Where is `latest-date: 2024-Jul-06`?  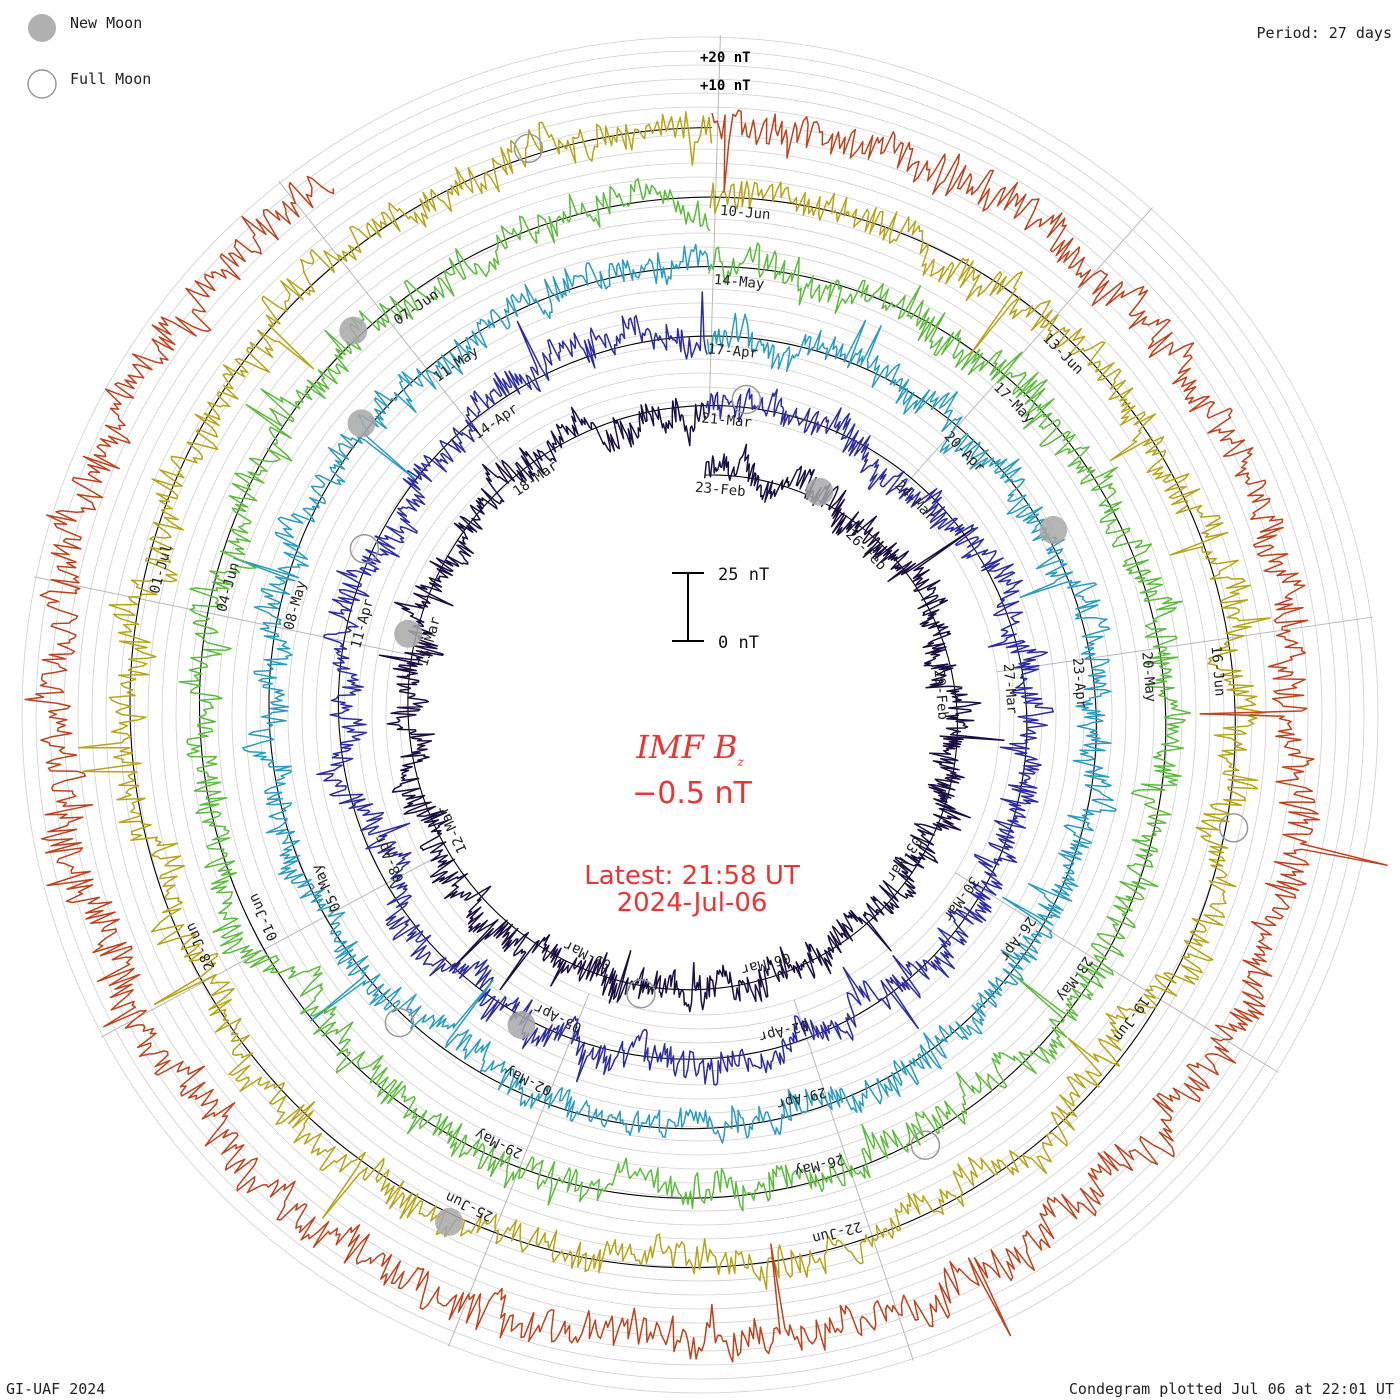
latest-date: 2024-Jul-06 is located at coordinates (692, 903).